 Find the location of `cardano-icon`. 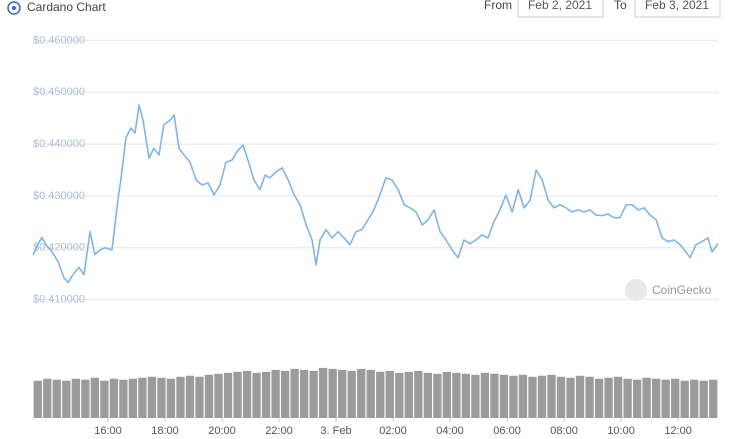

cardano-icon is located at coordinates (14, 8).